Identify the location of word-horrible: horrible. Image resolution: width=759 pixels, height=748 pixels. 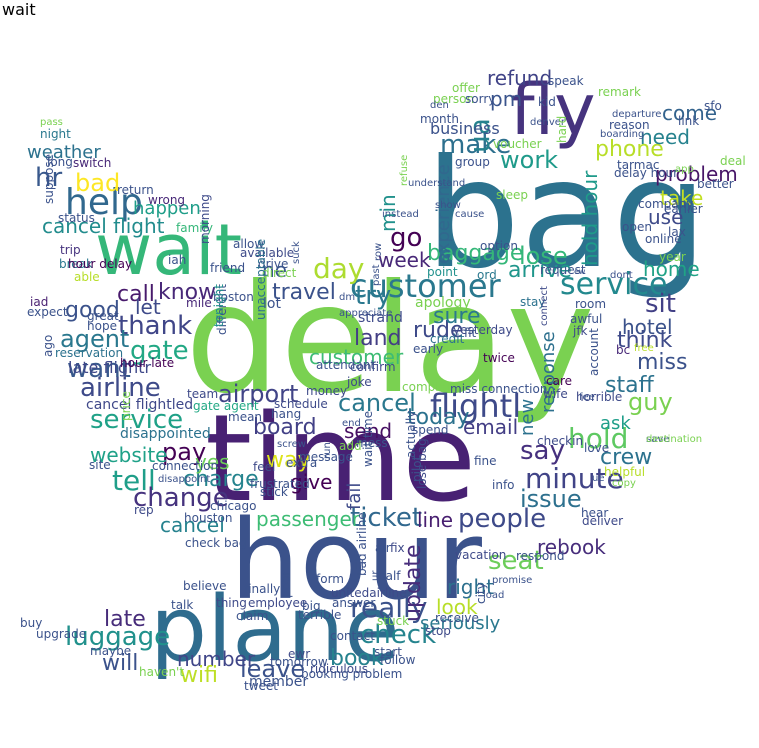
(599, 397).